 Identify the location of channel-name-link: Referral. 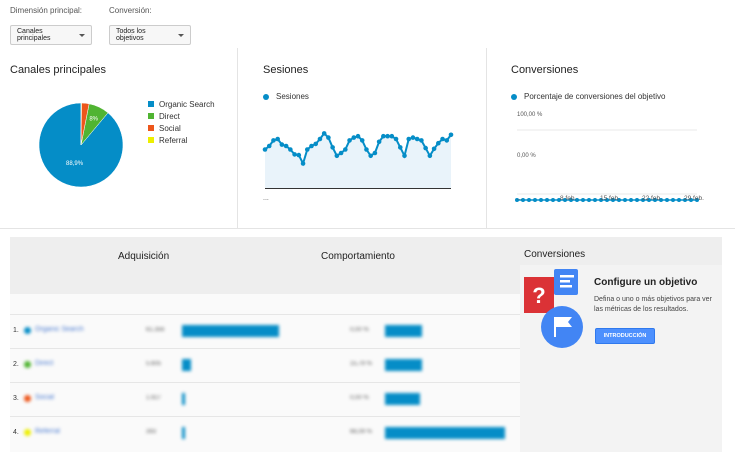
(47, 431).